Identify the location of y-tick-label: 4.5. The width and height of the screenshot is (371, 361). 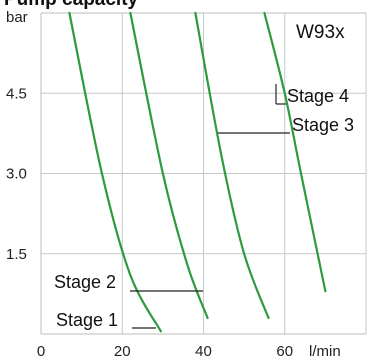
(16, 93).